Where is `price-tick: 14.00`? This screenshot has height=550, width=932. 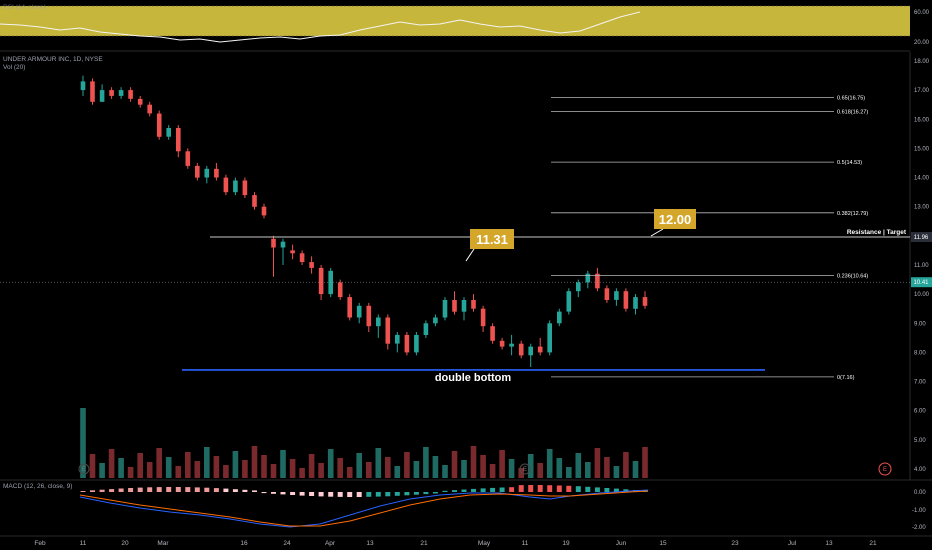
price-tick: 14.00 is located at coordinates (922, 179).